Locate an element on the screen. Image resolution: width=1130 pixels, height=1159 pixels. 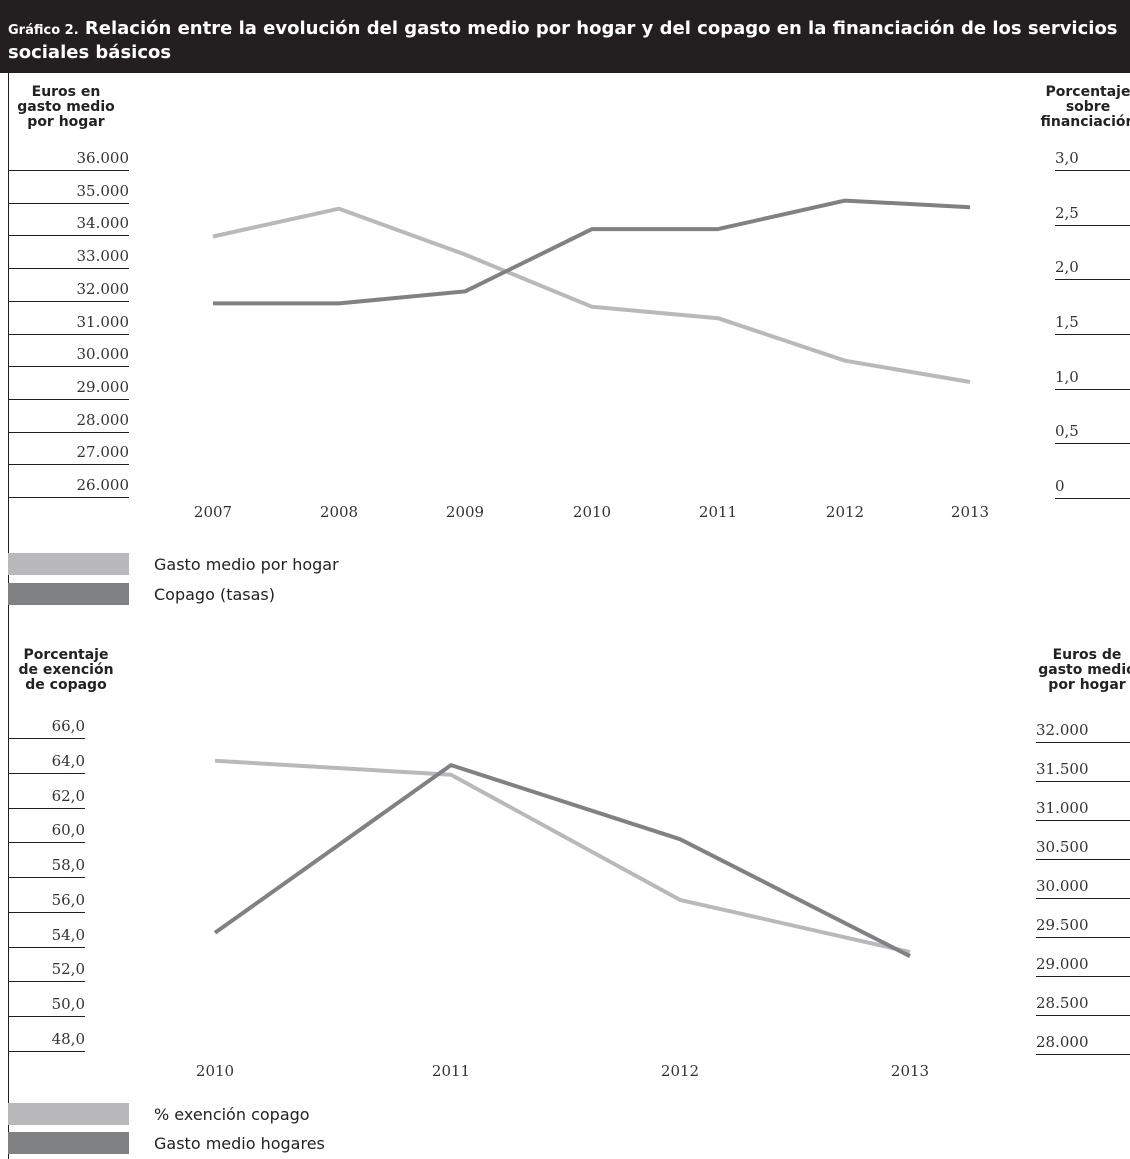
left-tick-label: 60,0 is located at coordinates (68, 830).